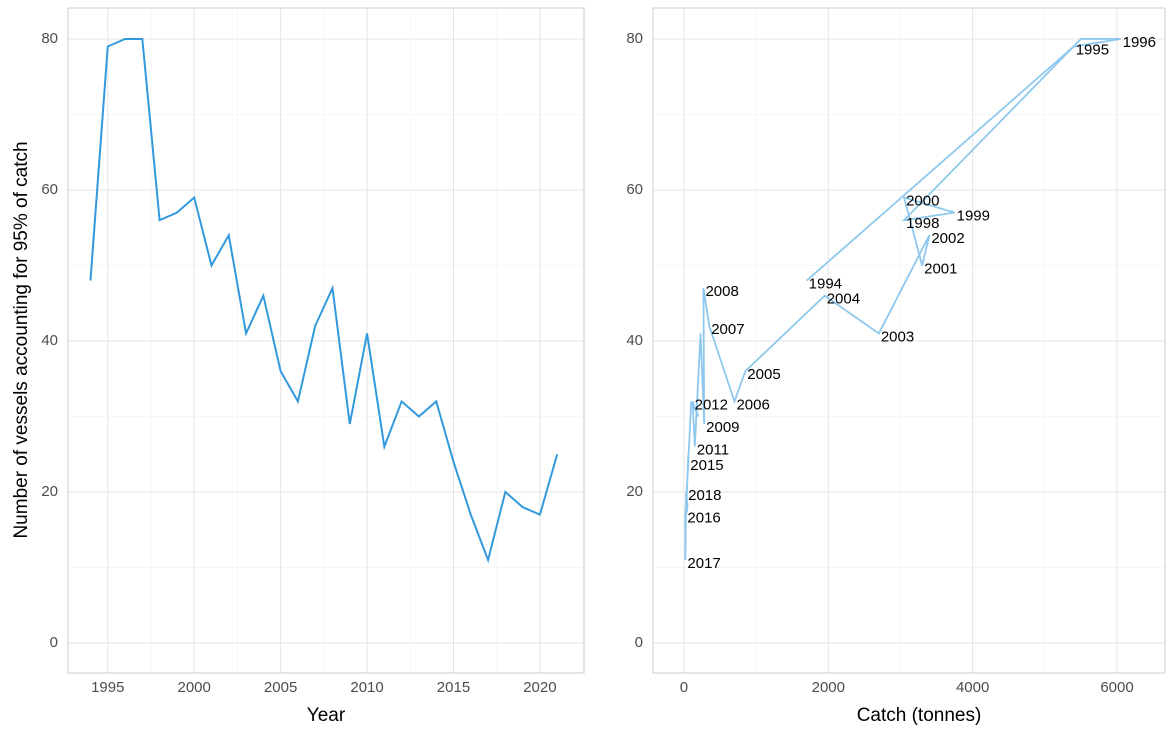 This screenshot has width=1170, height=729. Describe the element at coordinates (453, 687) in the screenshot. I see `x-tick-label: 2015` at that location.